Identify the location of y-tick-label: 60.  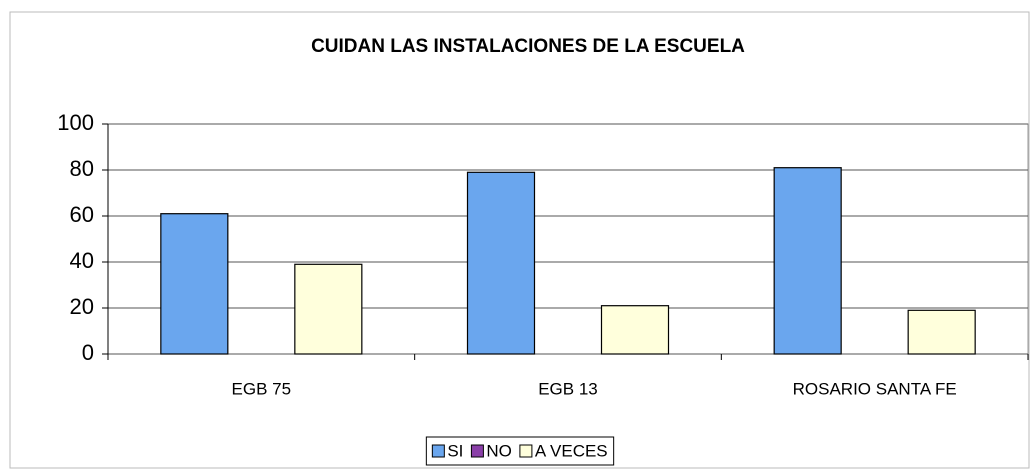
(82, 214).